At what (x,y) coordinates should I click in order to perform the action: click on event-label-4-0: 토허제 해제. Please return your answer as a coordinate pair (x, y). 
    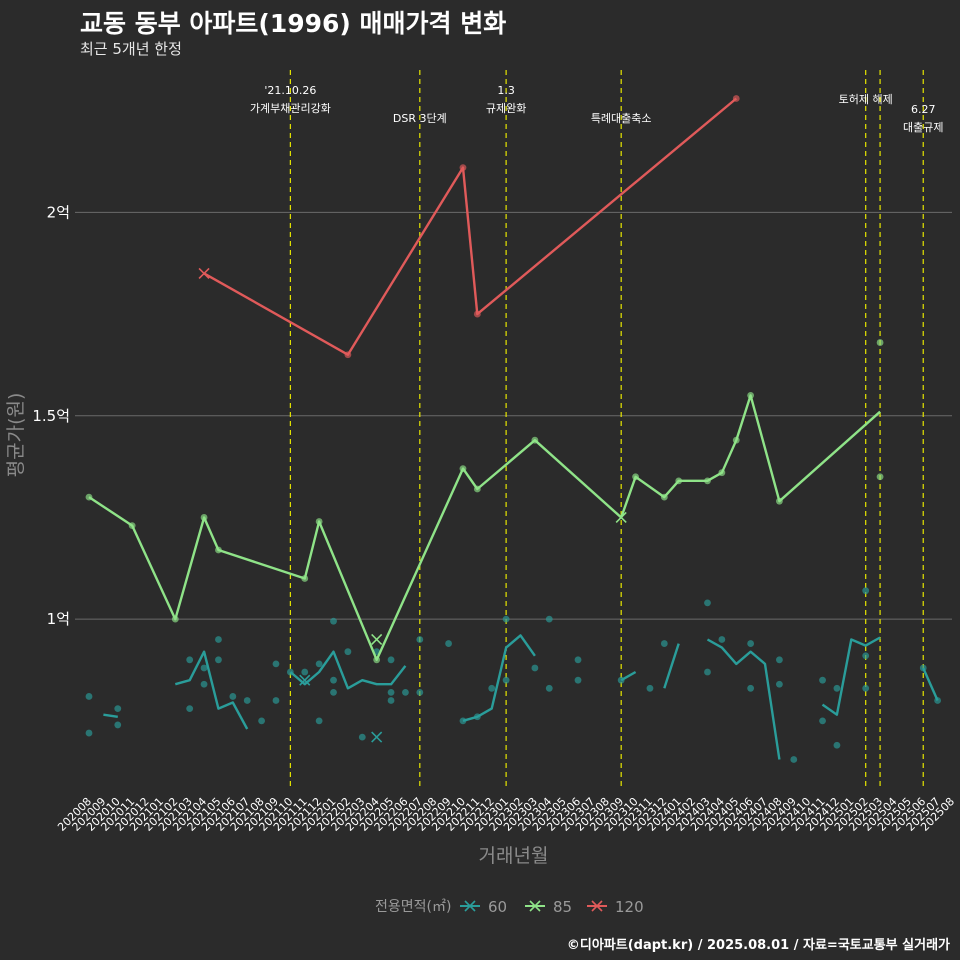
    Looking at the image, I should click on (866, 99).